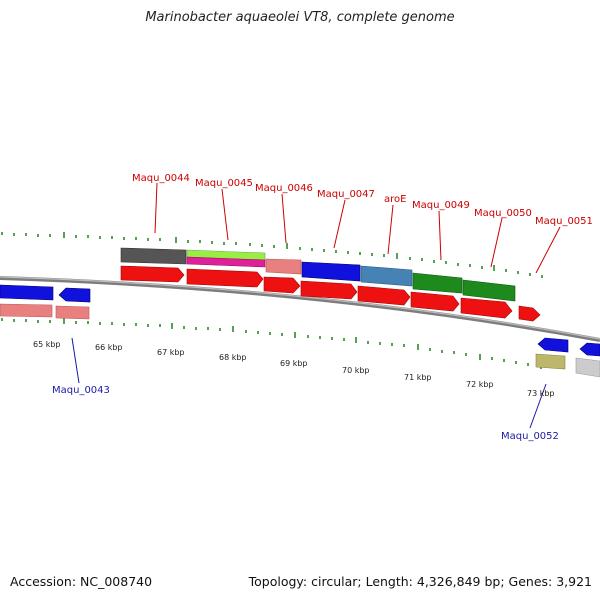 Image resolution: width=600 pixels, height=600 pixels. Describe the element at coordinates (226, 262) in the screenshot. I see `gene-block-maqu-0045-bottom` at that location.